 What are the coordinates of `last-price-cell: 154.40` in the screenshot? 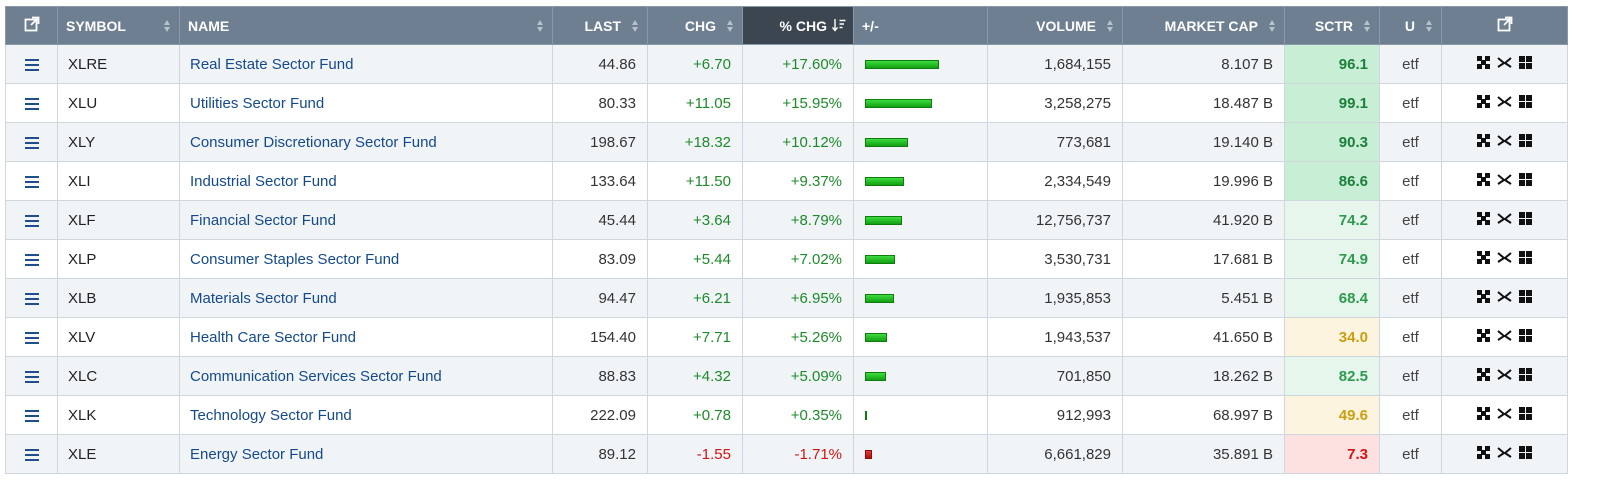 It's located at (600, 337).